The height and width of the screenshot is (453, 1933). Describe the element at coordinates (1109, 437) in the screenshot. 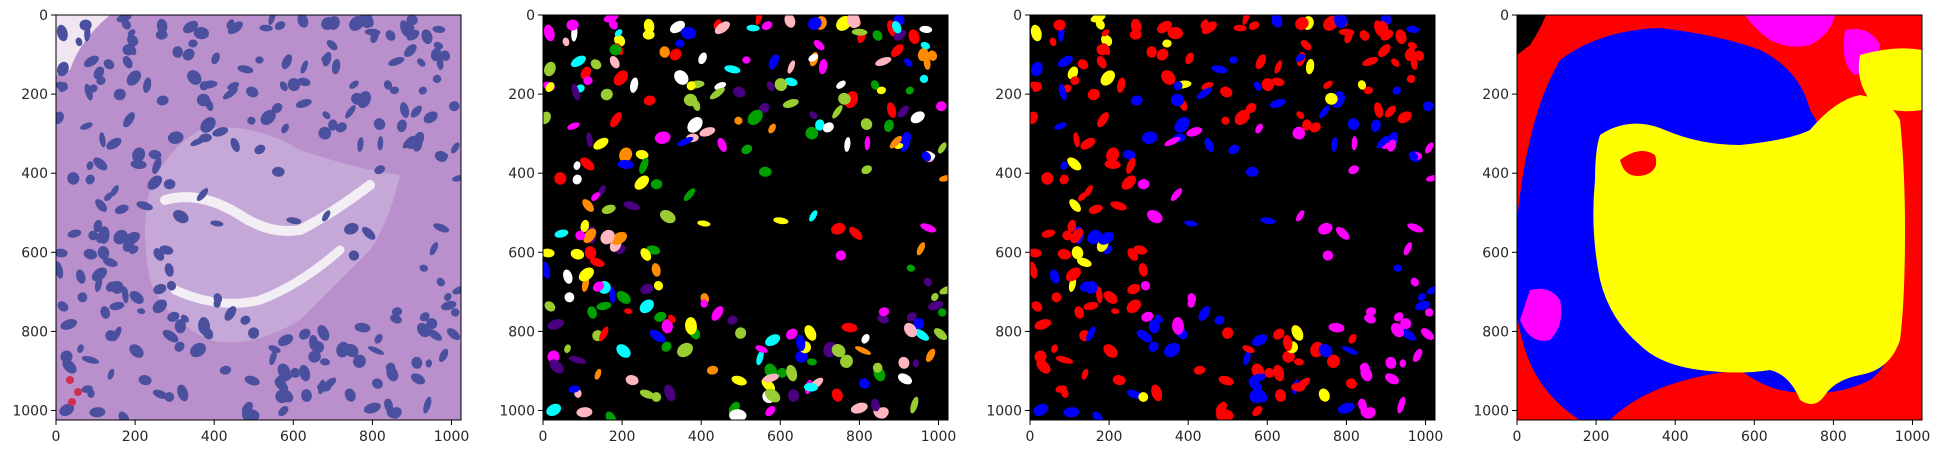

I see `x-tick-label: 200` at that location.